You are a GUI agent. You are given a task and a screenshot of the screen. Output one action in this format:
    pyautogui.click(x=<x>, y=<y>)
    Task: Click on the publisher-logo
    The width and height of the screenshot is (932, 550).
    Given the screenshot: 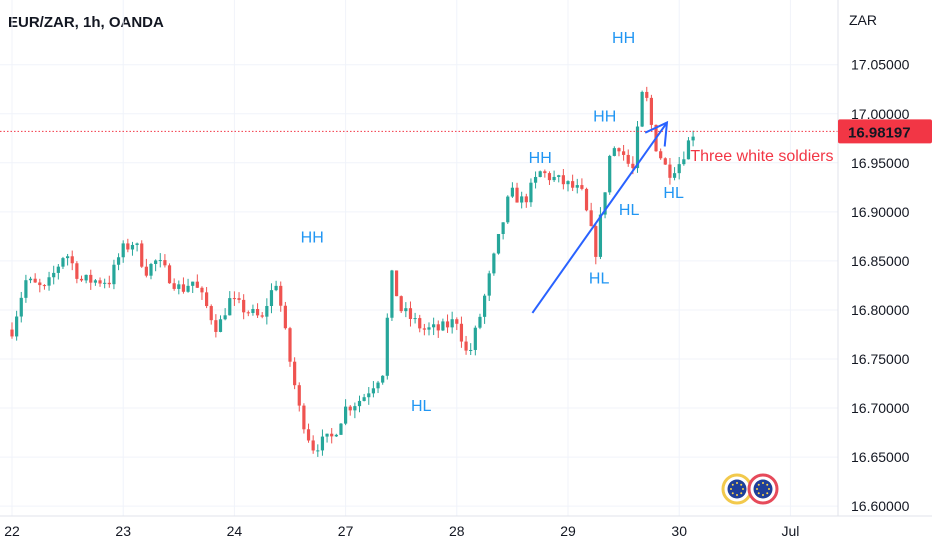 What is the action you would take?
    pyautogui.click(x=750, y=489)
    